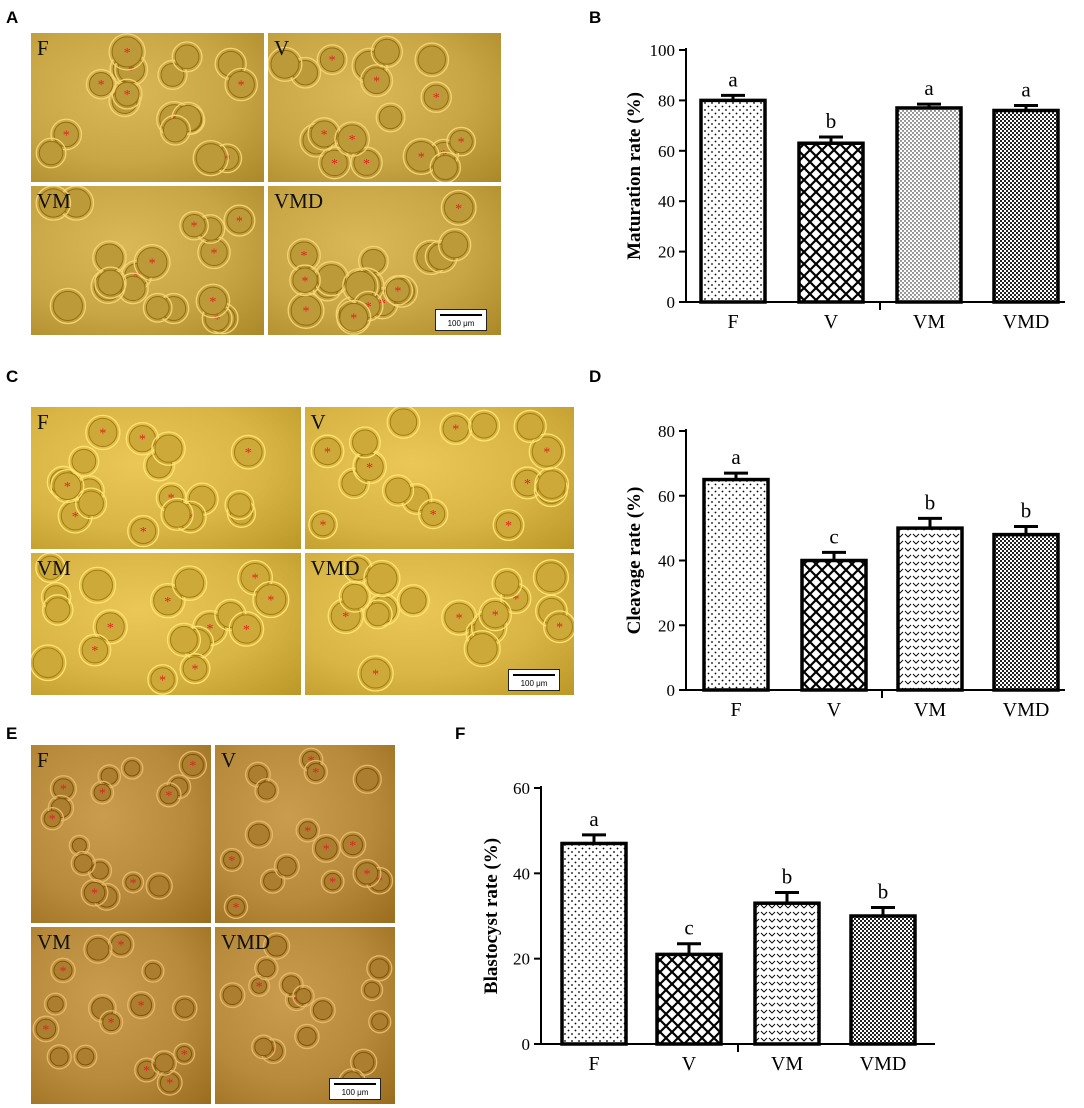 This screenshot has height=1108, width=1084. Describe the element at coordinates (833, 536) in the screenshot. I see `significance-letter: c` at that location.